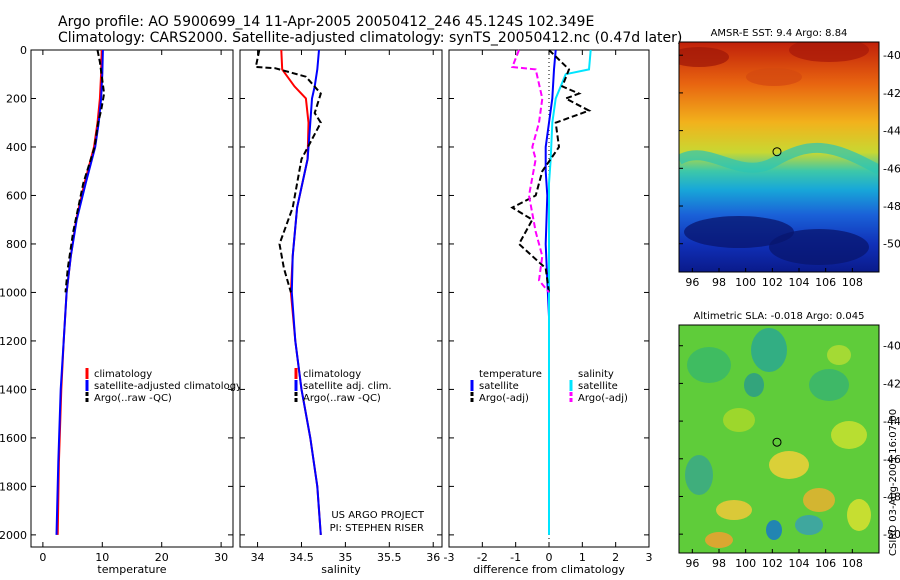 The height and width of the screenshot is (580, 900). What do you see at coordinates (13, 341) in the screenshot?
I see `y-tick-label: 1200` at bounding box center [13, 341].